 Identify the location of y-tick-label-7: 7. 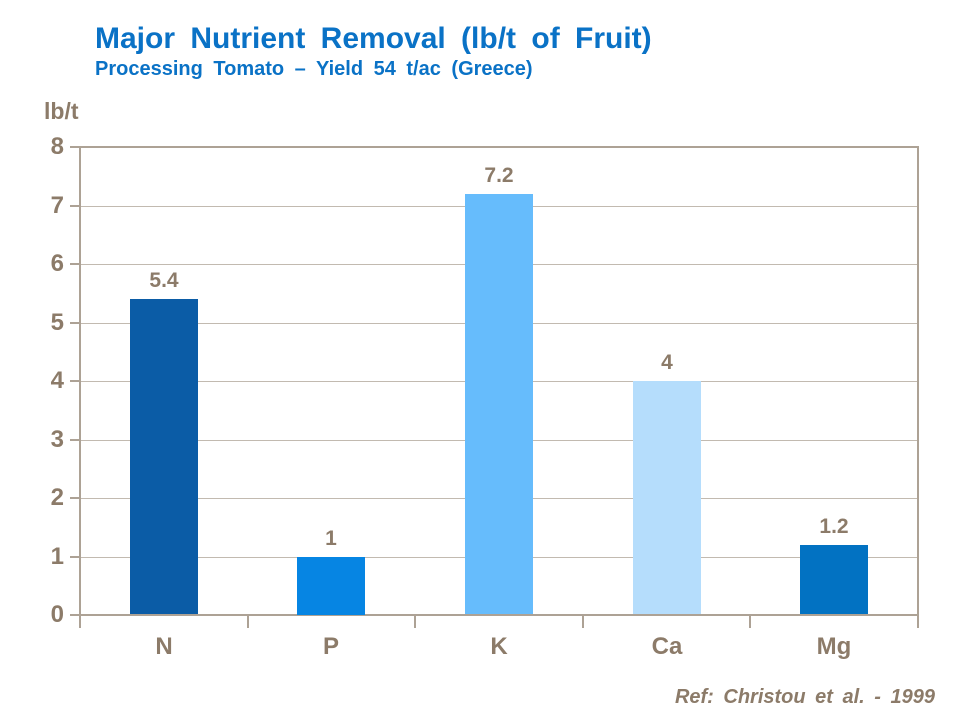
(57, 205).